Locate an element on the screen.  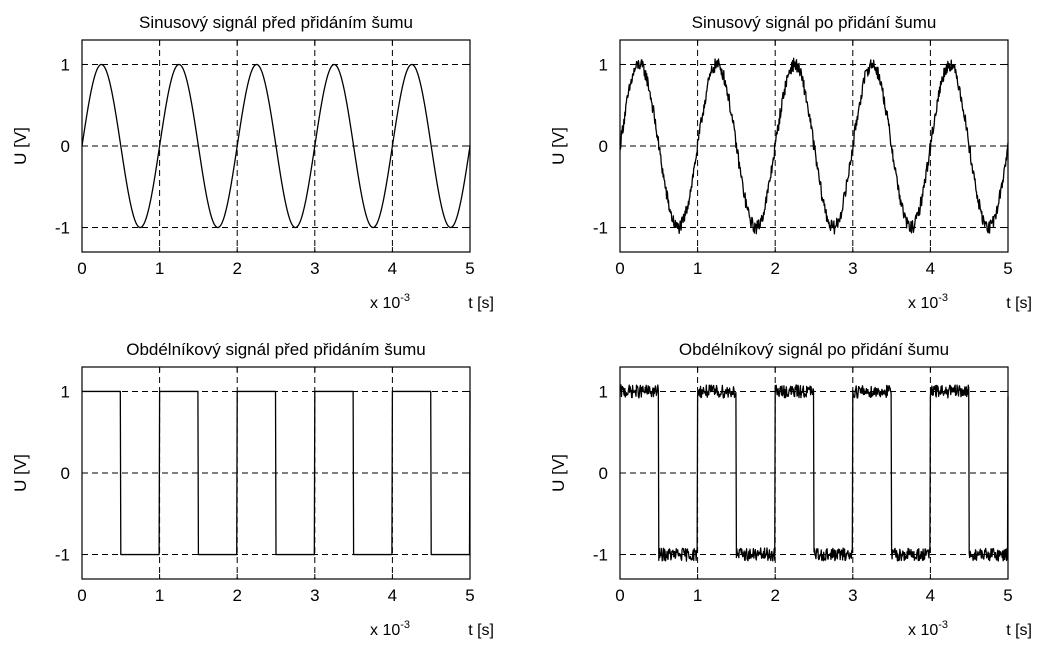
chart-title: Obdélníkový signál po přidání šumu is located at coordinates (814, 349).